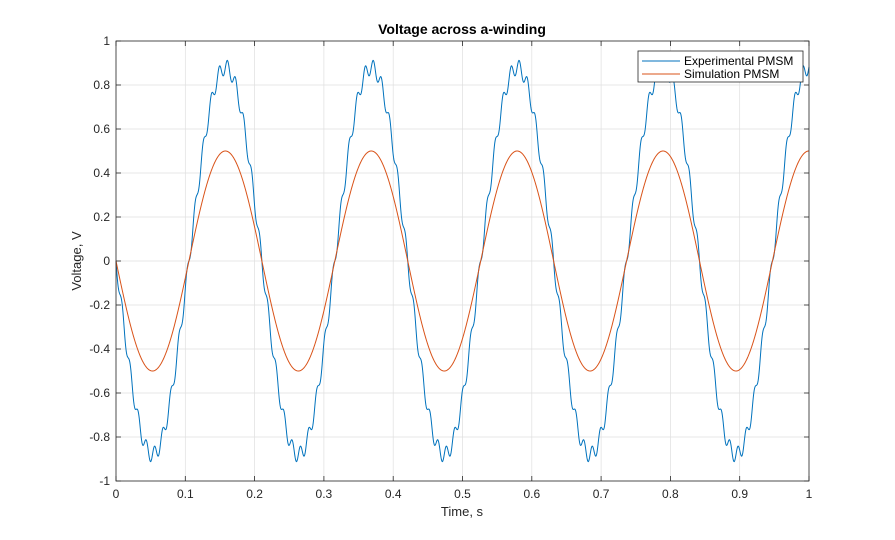  What do you see at coordinates (393, 494) in the screenshot?
I see `x-tick-label: 0.4` at bounding box center [393, 494].